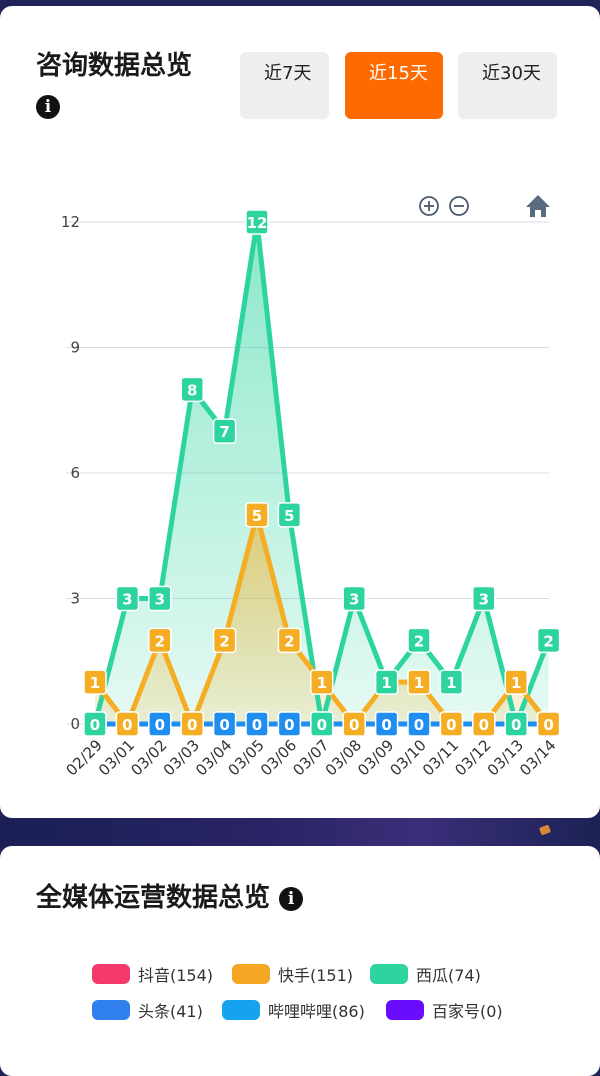  What do you see at coordinates (176, 975) in the screenshot?
I see `legend-label: 抖音(154)` at bounding box center [176, 975].